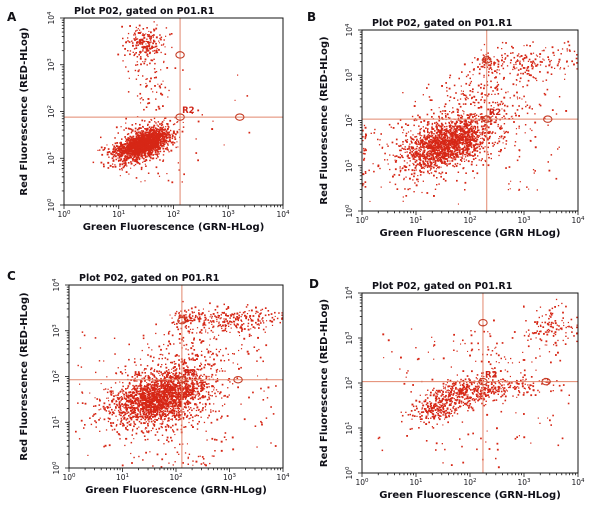 This screenshot has width=600, height=510. What do you see at coordinates (470, 233) in the screenshot?
I see `x-axis-title: Green Fluorescence (GRN HLog)` at bounding box center [470, 233].